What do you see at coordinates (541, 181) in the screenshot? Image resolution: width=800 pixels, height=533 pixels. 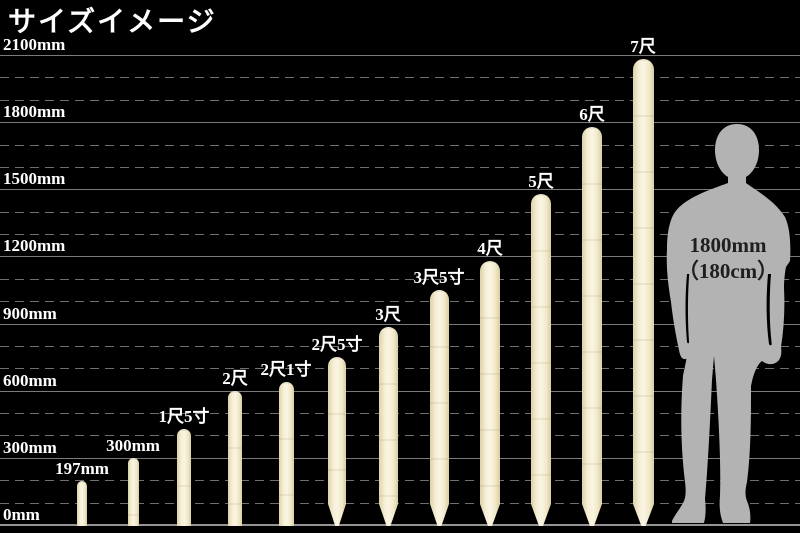 I see `stake-label: 5尺` at bounding box center [541, 181].